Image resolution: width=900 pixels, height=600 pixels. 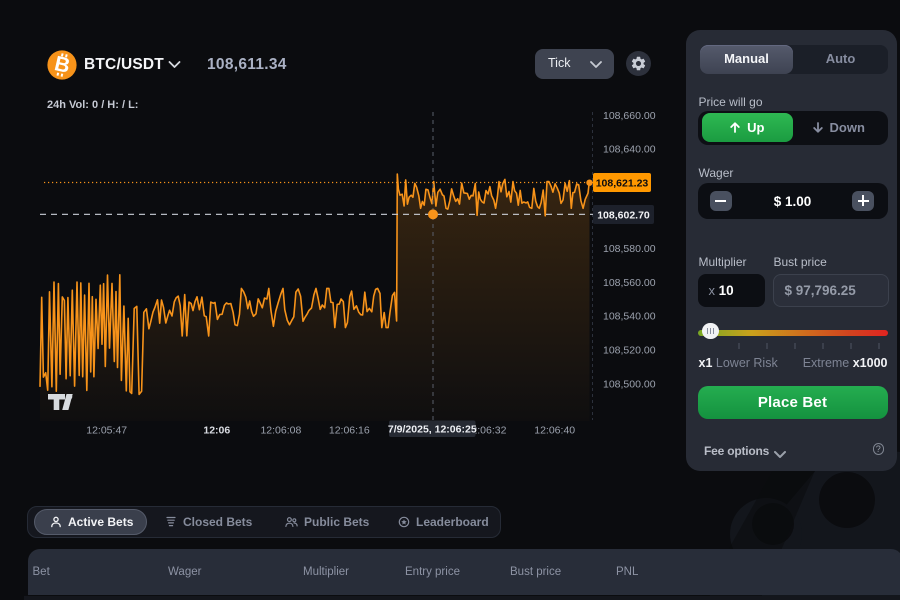 What do you see at coordinates (629, 116) in the screenshot?
I see `svg-text: 108,660.00` at bounding box center [629, 116].